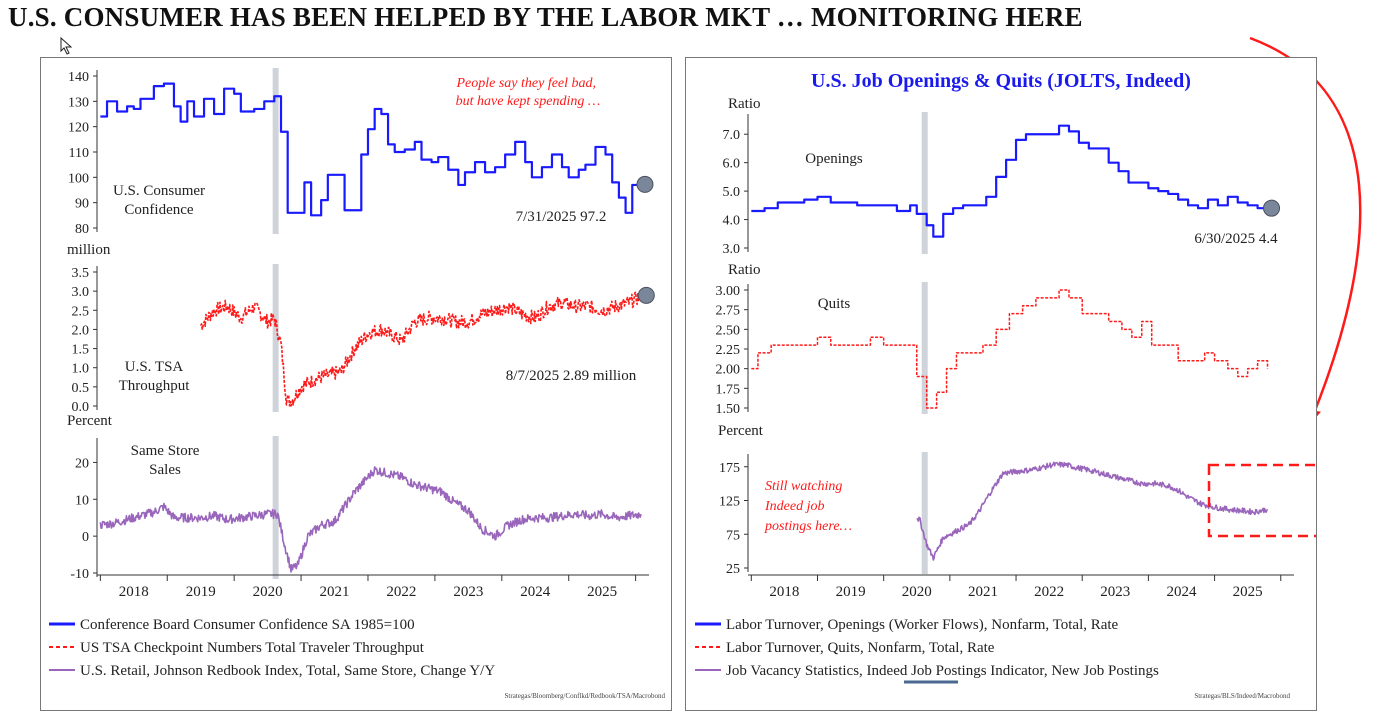 This screenshot has width=1381, height=719. What do you see at coordinates (81, 388) in the screenshot?
I see `y-tick-label: 0.5` at bounding box center [81, 388].